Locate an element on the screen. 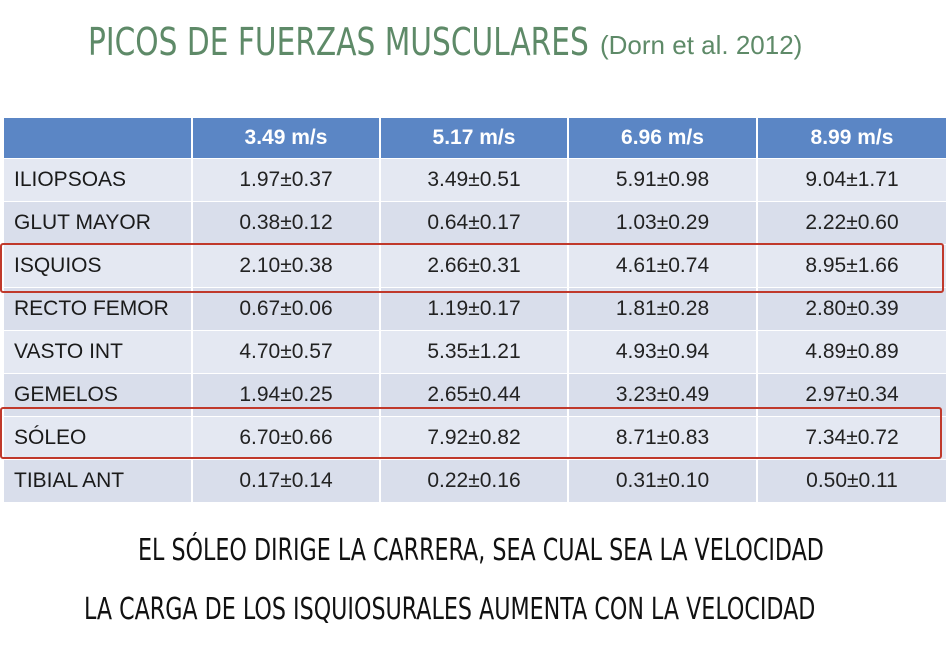 The height and width of the screenshot is (649, 946). force-value: 2.80±0.39 is located at coordinates (851, 309).